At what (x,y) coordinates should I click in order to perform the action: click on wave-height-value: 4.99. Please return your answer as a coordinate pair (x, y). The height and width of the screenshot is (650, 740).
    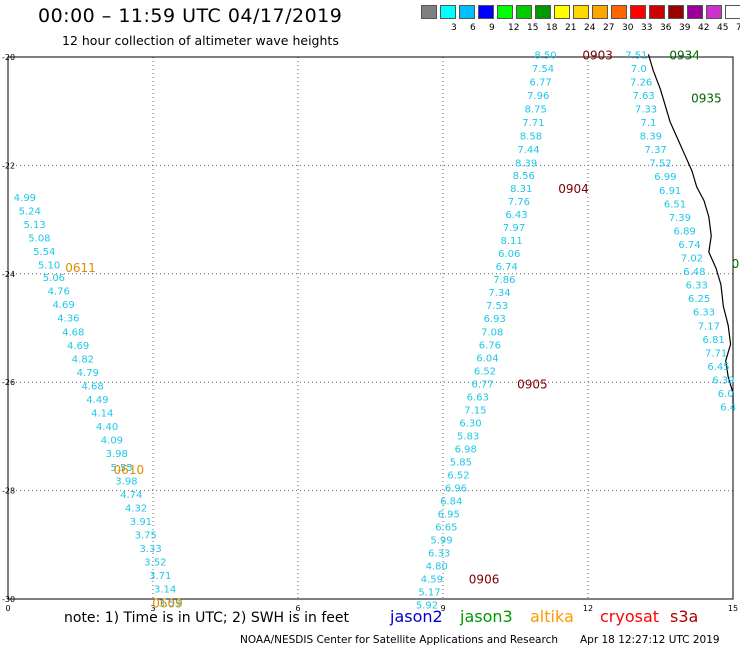
    Looking at the image, I should click on (25, 198).